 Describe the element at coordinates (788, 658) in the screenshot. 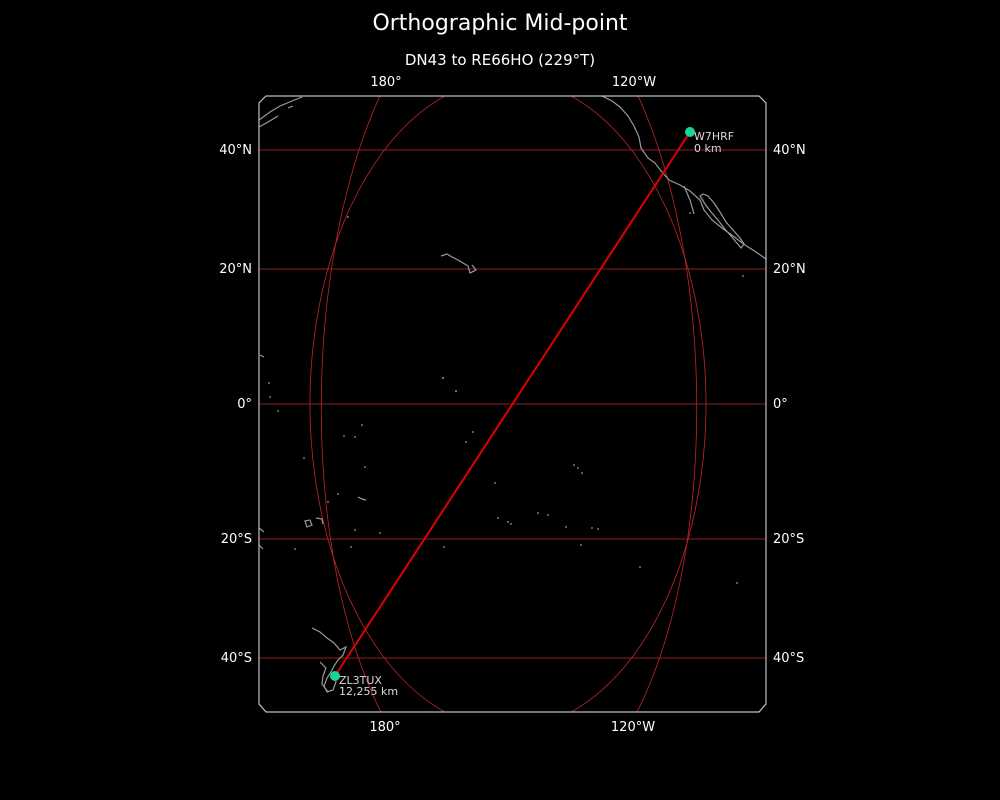

I see `lat-label-right-40s: 40°S` at that location.